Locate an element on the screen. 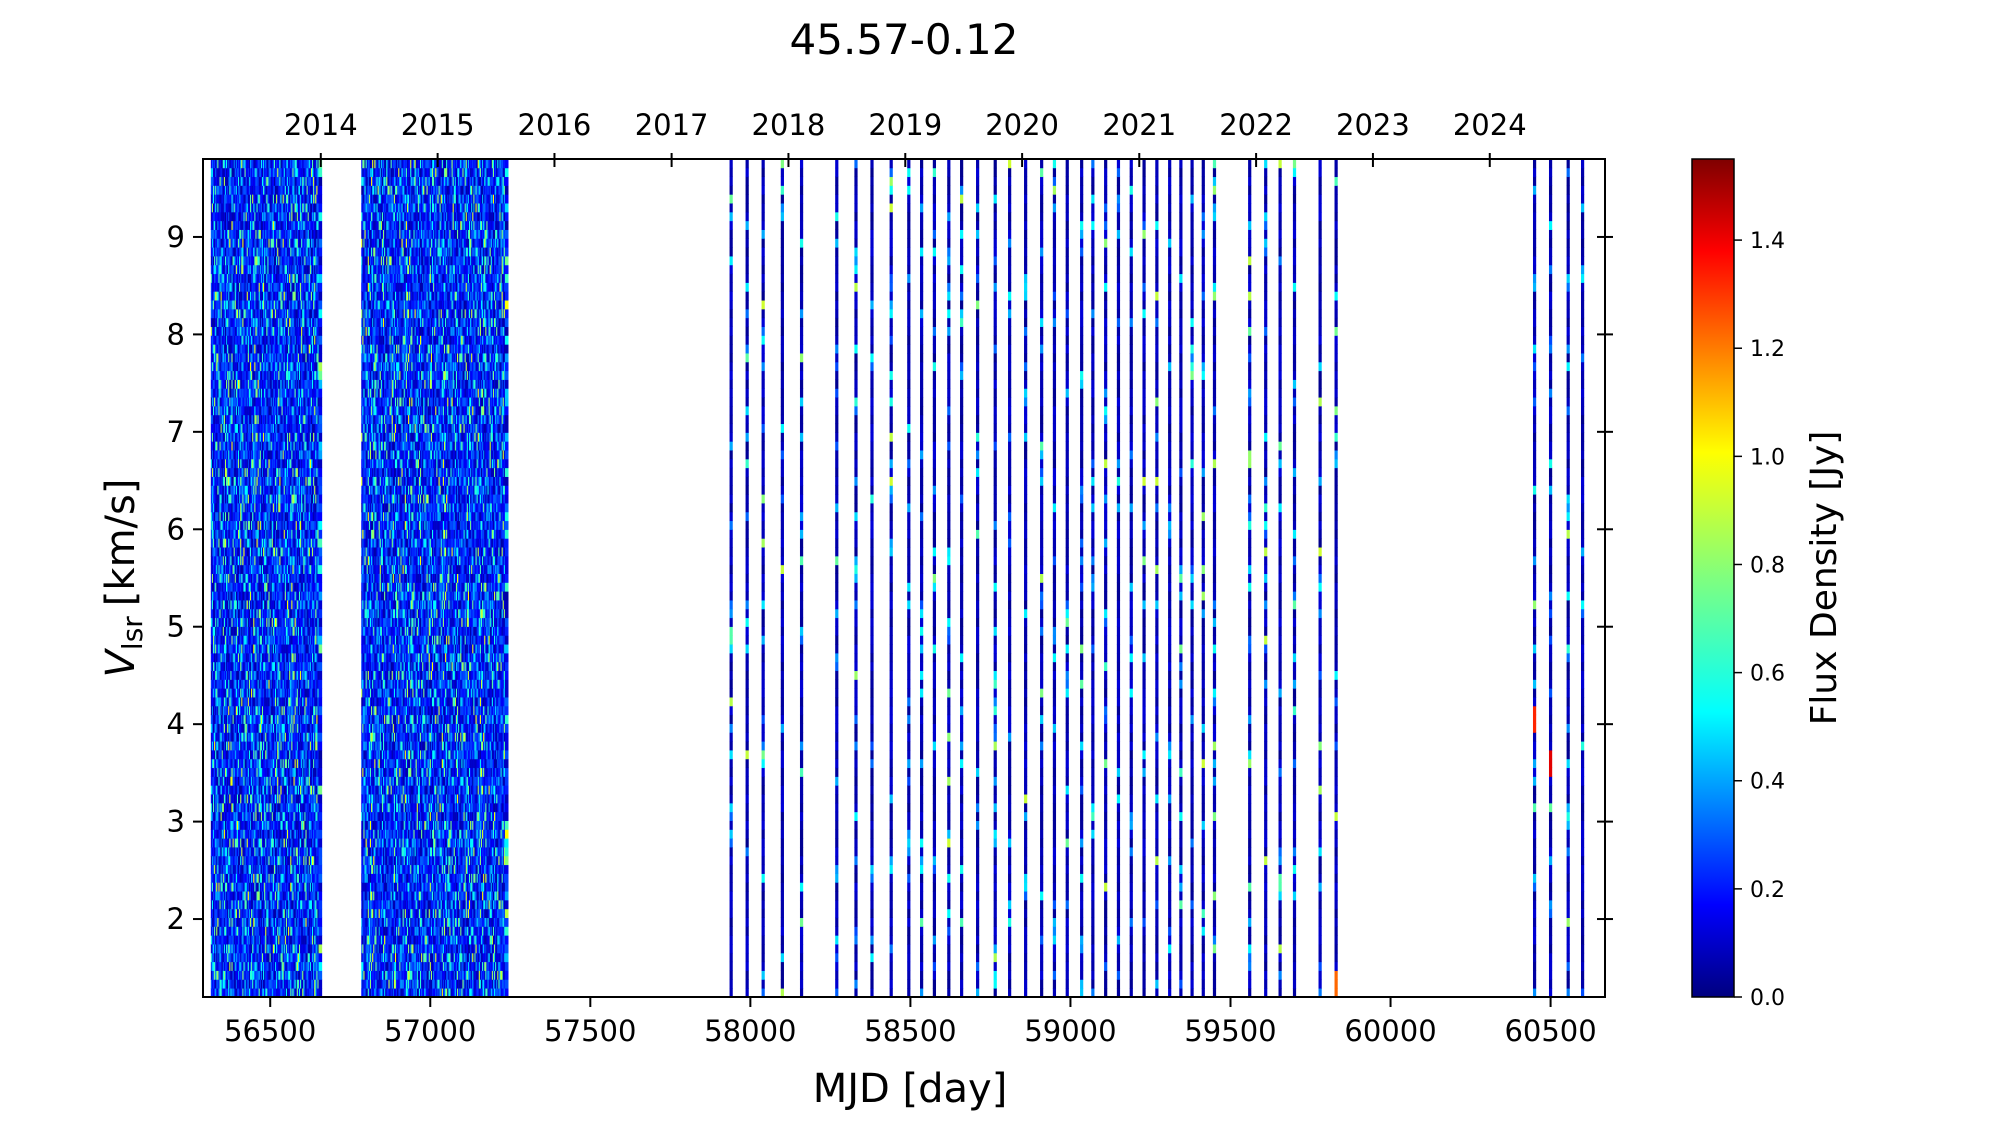 The image size is (2000, 1125). chart-title: 45.57-0.12 is located at coordinates (904, 39).